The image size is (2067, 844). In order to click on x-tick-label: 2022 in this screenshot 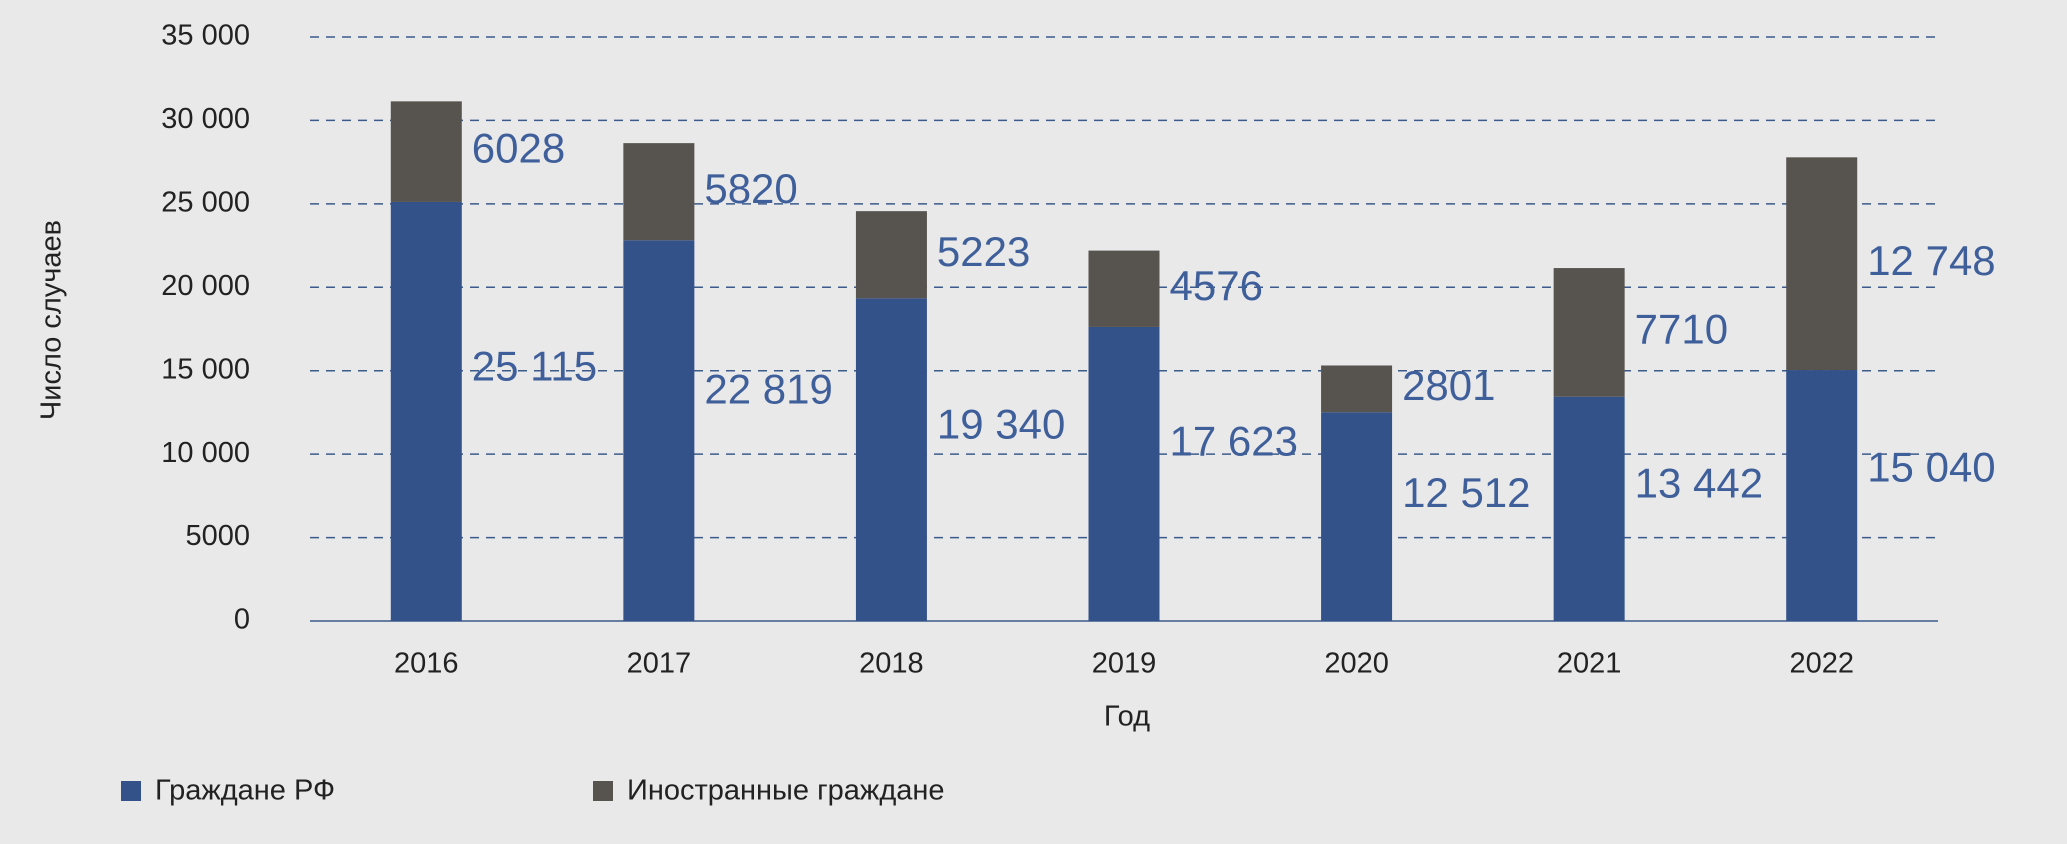, I will do `click(1821, 664)`.